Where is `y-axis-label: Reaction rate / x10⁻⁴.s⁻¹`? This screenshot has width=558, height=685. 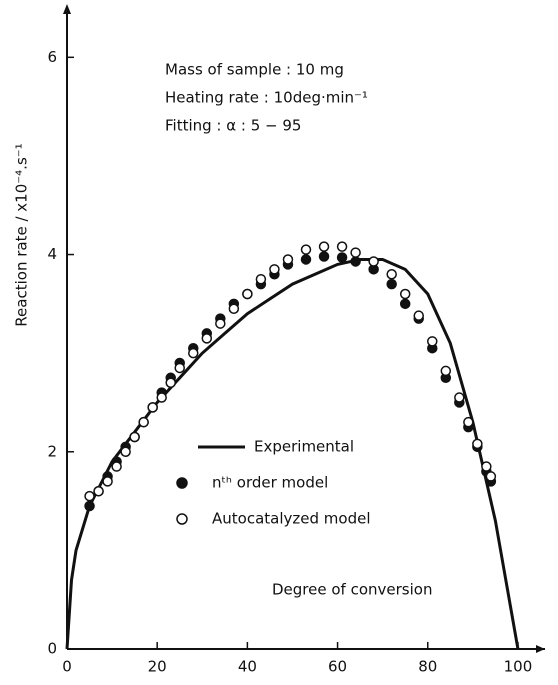
y-axis-label: Reaction rate / x10⁻⁴.s⁻¹ is located at coordinates (22, 234).